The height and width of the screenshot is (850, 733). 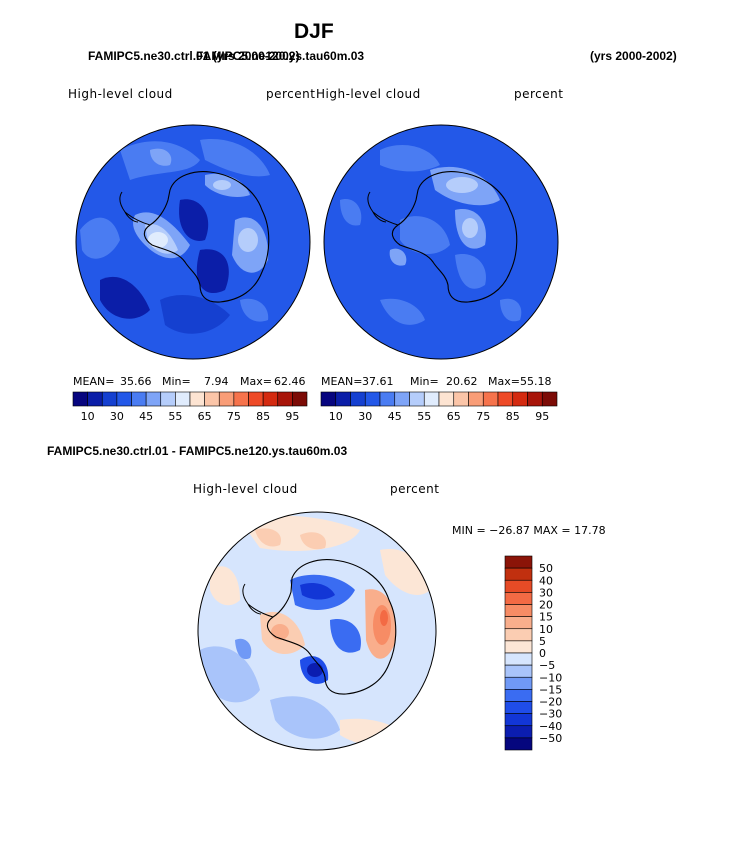 What do you see at coordinates (94, 381) in the screenshot?
I see `left-mean-label: MEAN=` at bounding box center [94, 381].